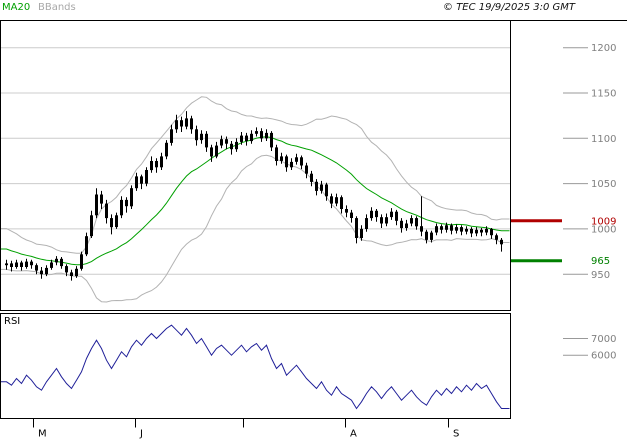 This screenshot has height=440, width=627. I want to click on level-marker-label: 965, so click(600, 261).